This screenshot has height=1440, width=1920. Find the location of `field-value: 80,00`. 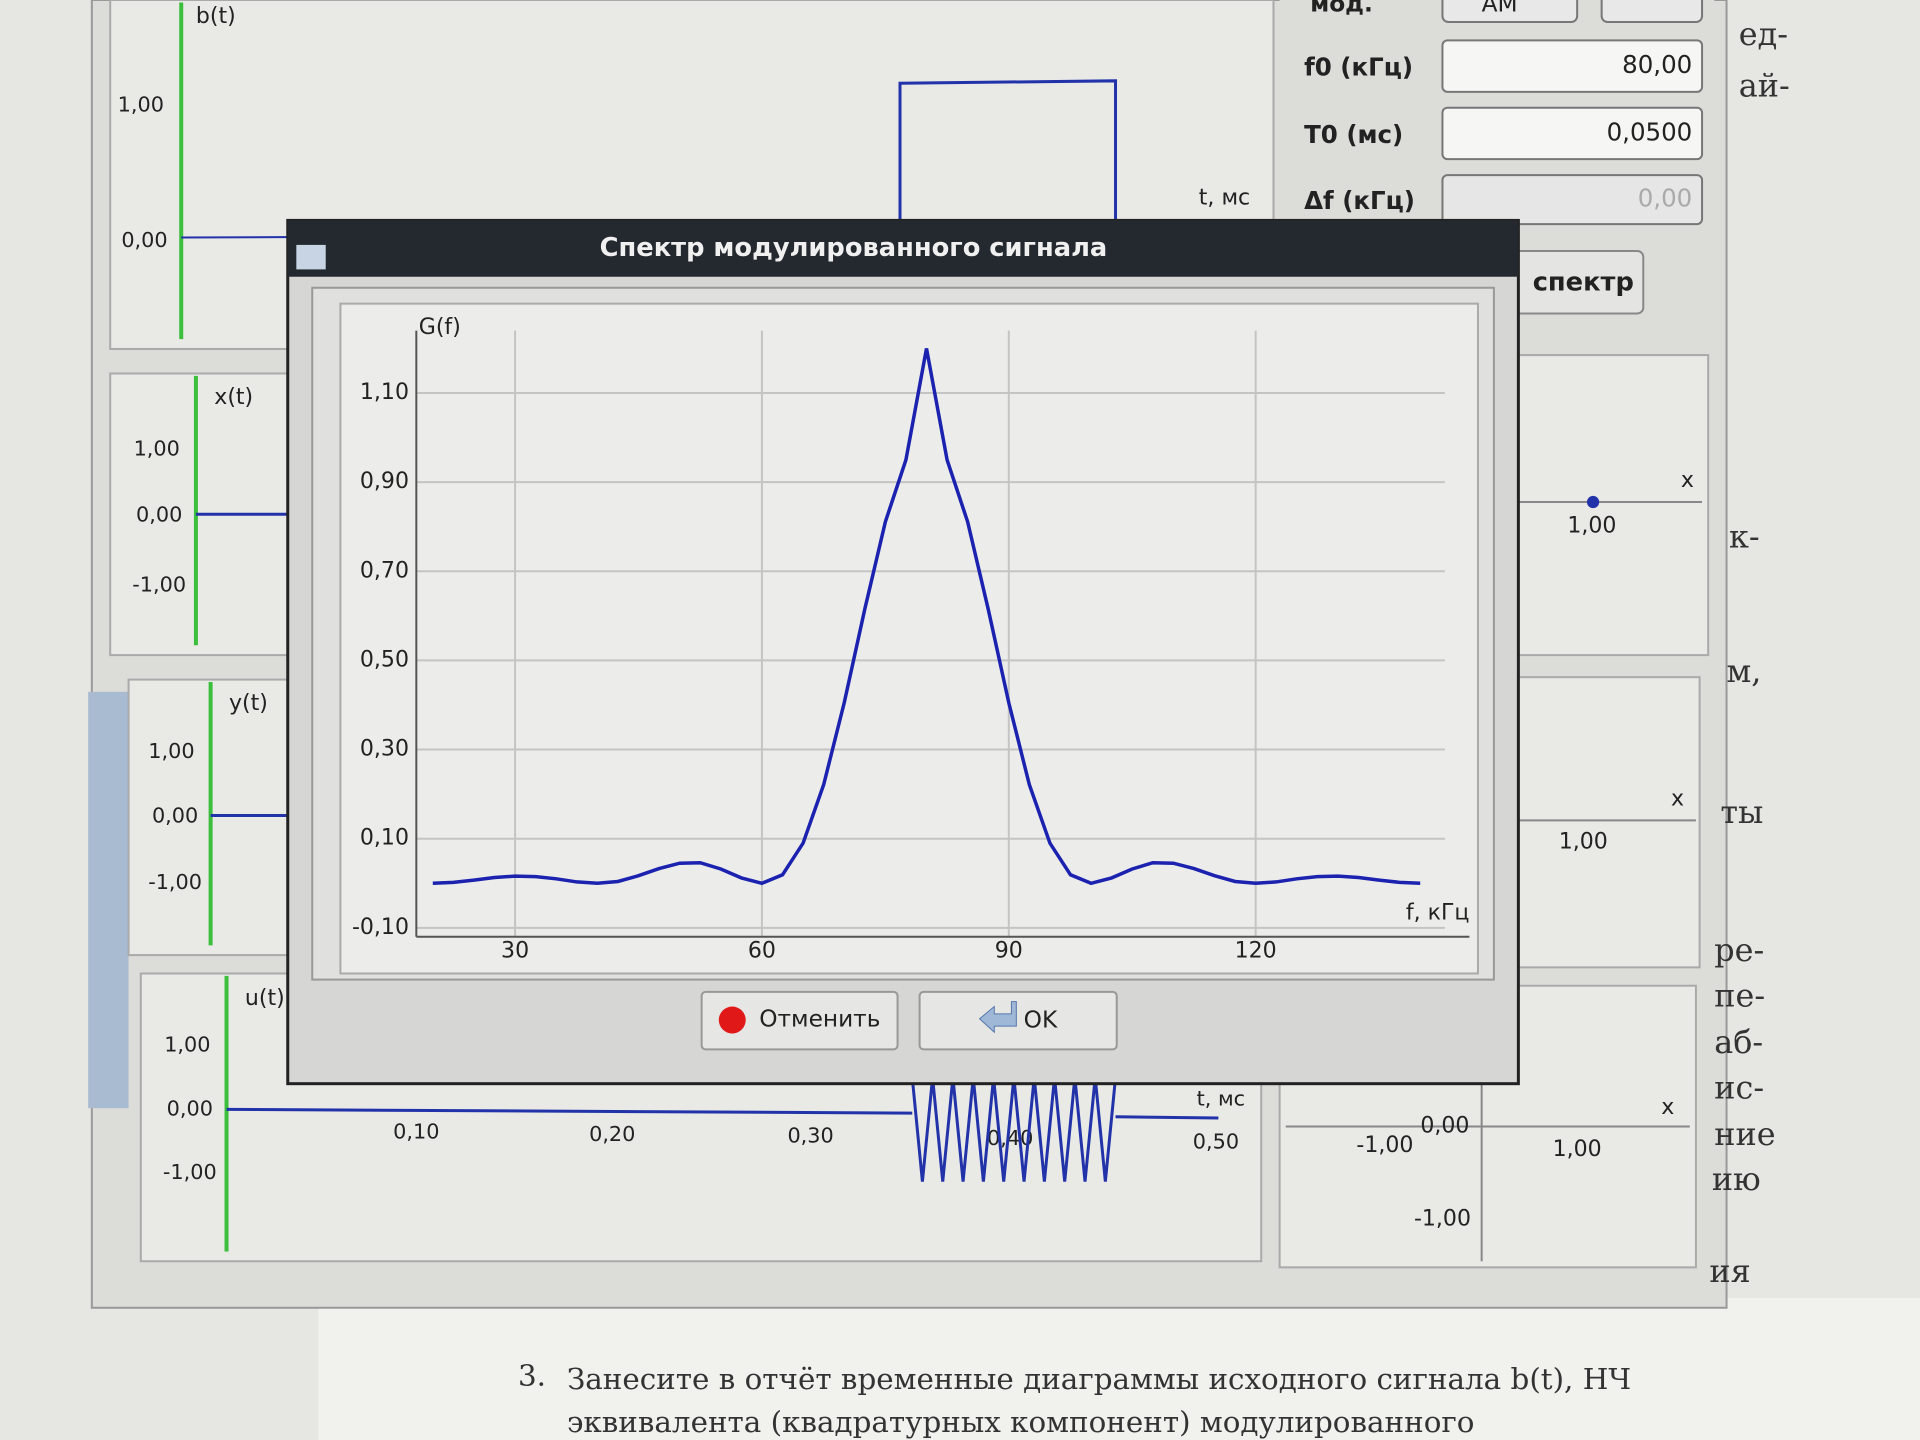

field-value: 80,00 is located at coordinates (1657, 64).